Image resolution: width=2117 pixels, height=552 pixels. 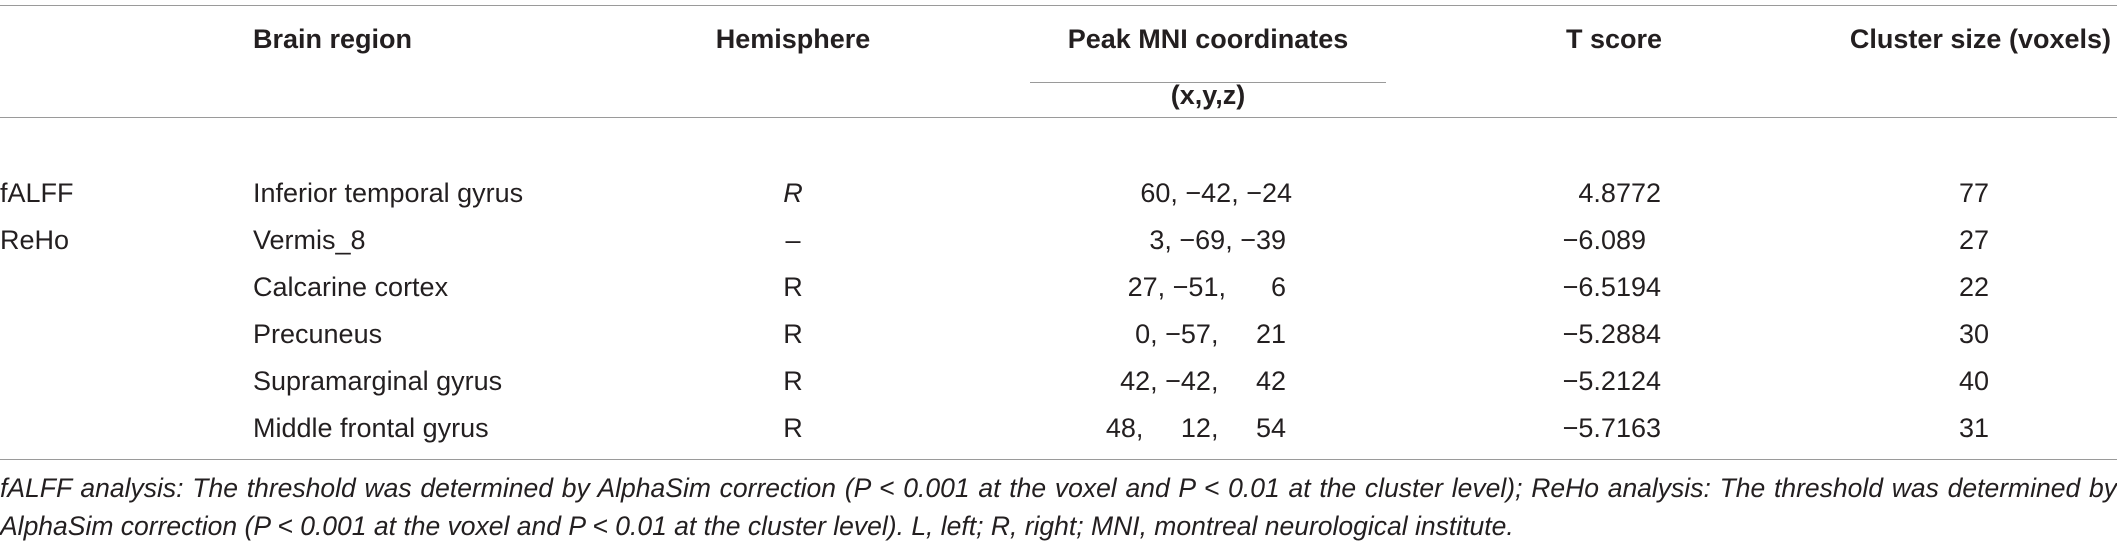 I want to click on header-hemisphere: Hemisphere, so click(x=793, y=39).